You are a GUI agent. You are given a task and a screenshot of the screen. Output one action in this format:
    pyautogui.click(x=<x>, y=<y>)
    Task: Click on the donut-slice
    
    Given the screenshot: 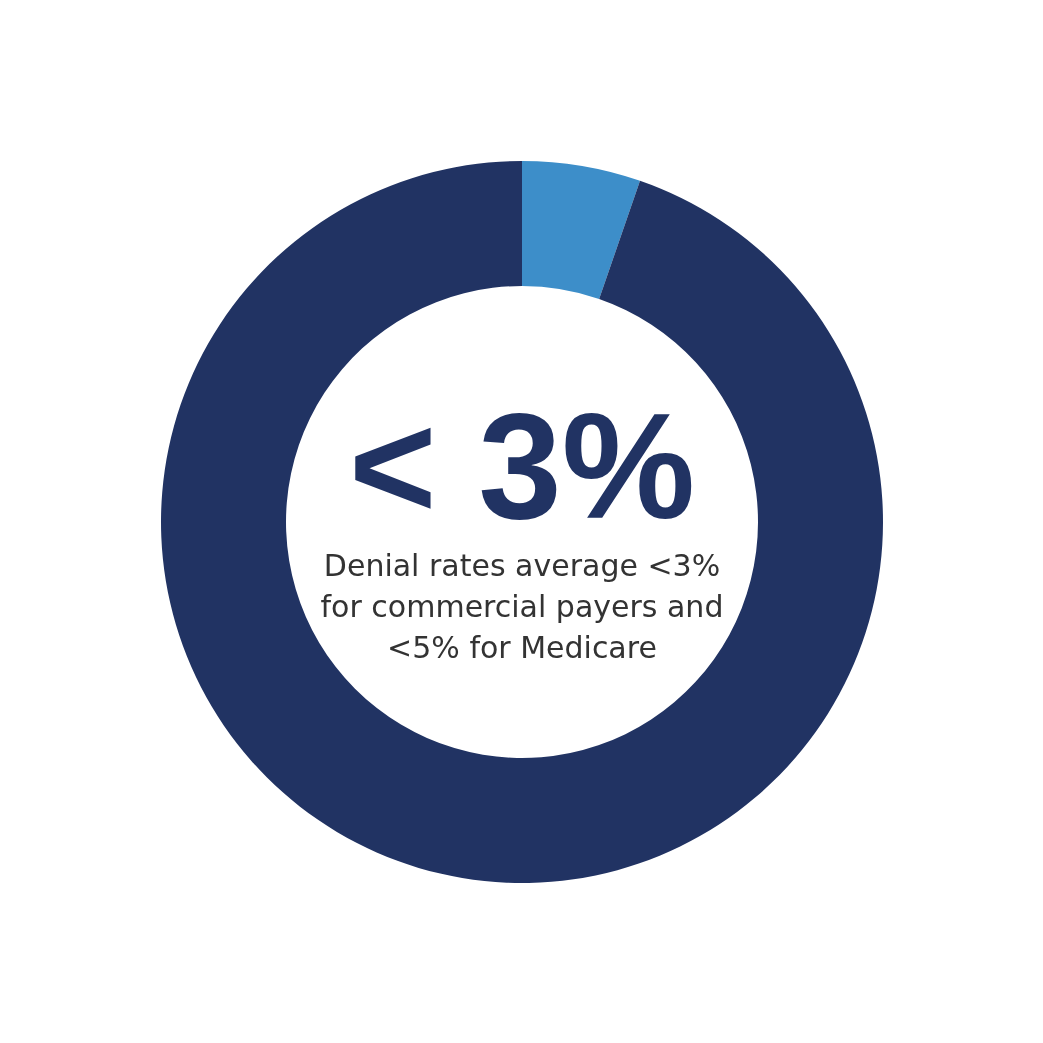 What is the action you would take?
    pyautogui.click(x=581, y=230)
    